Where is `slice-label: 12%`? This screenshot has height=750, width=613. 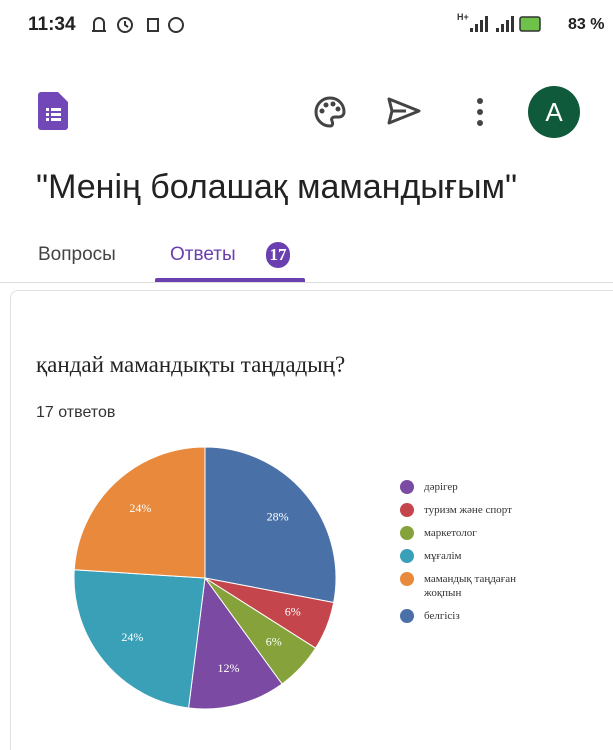 slice-label: 12% is located at coordinates (228, 668).